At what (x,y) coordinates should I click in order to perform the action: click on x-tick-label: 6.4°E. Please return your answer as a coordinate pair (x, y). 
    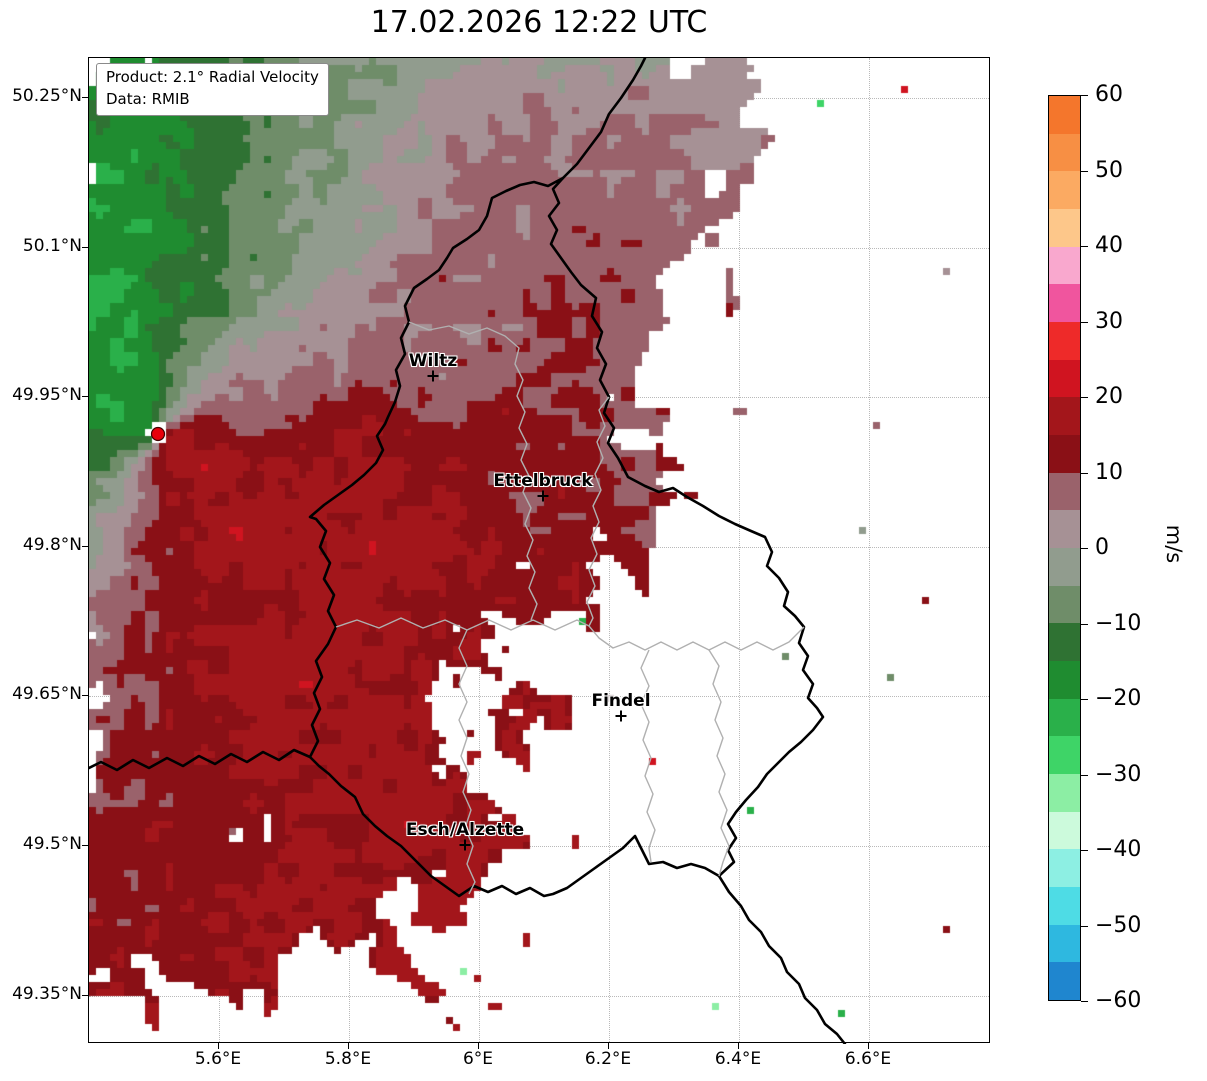
    Looking at the image, I should click on (738, 1059).